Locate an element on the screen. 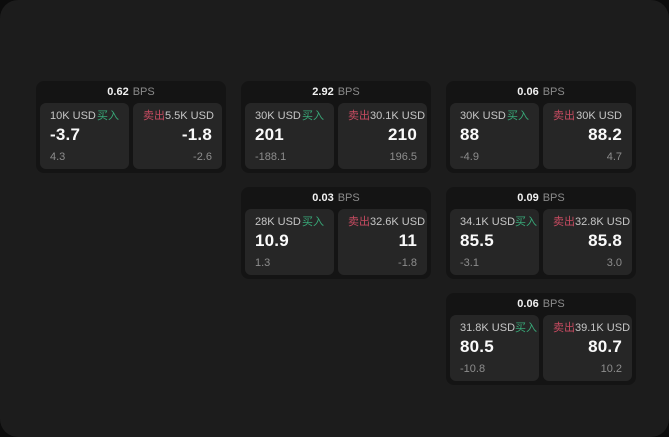 This screenshot has height=437, width=669. sell-panel: 卖出 32.8K USD 85.8 3.0 is located at coordinates (587, 242).